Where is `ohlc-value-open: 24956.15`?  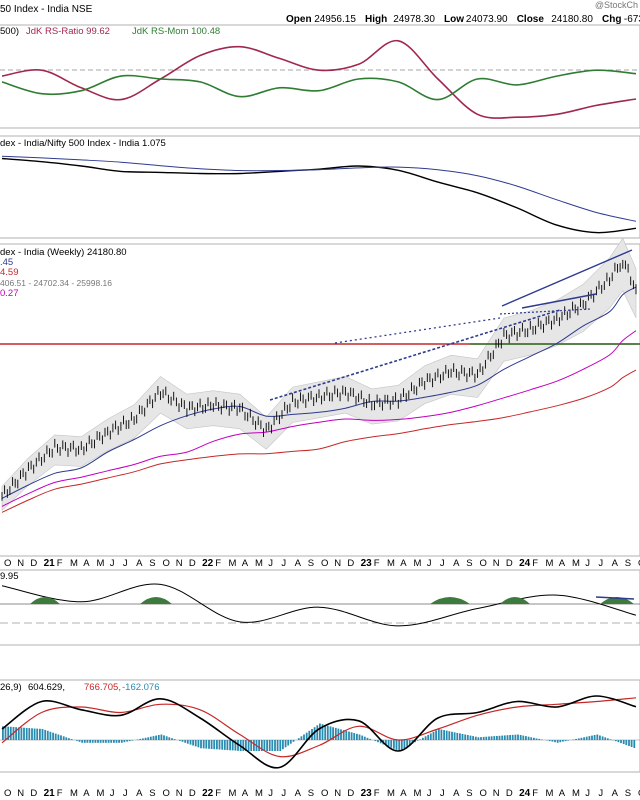 ohlc-value-open: 24956.15 is located at coordinates (335, 19).